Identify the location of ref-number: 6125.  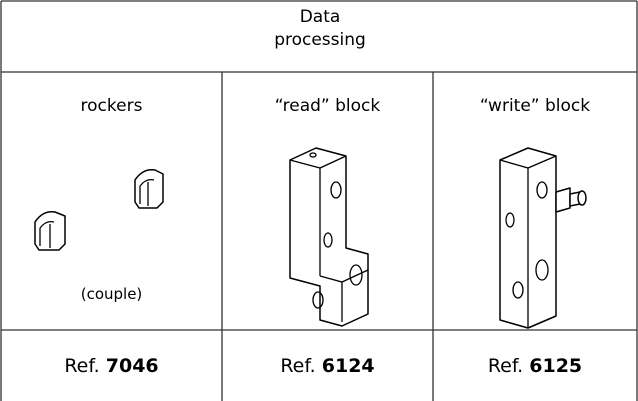
(556, 366).